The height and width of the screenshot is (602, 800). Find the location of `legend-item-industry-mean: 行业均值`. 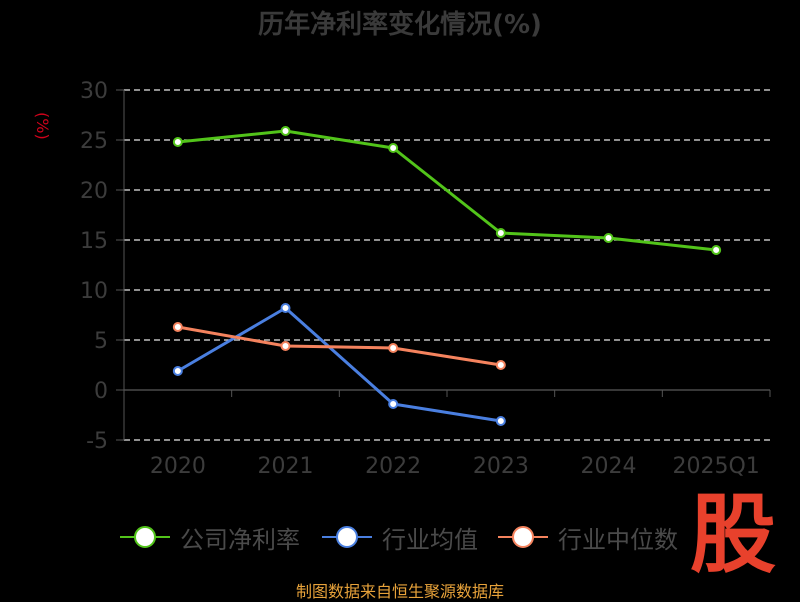

legend-item-industry-mean: 行业均值 is located at coordinates (400, 538).